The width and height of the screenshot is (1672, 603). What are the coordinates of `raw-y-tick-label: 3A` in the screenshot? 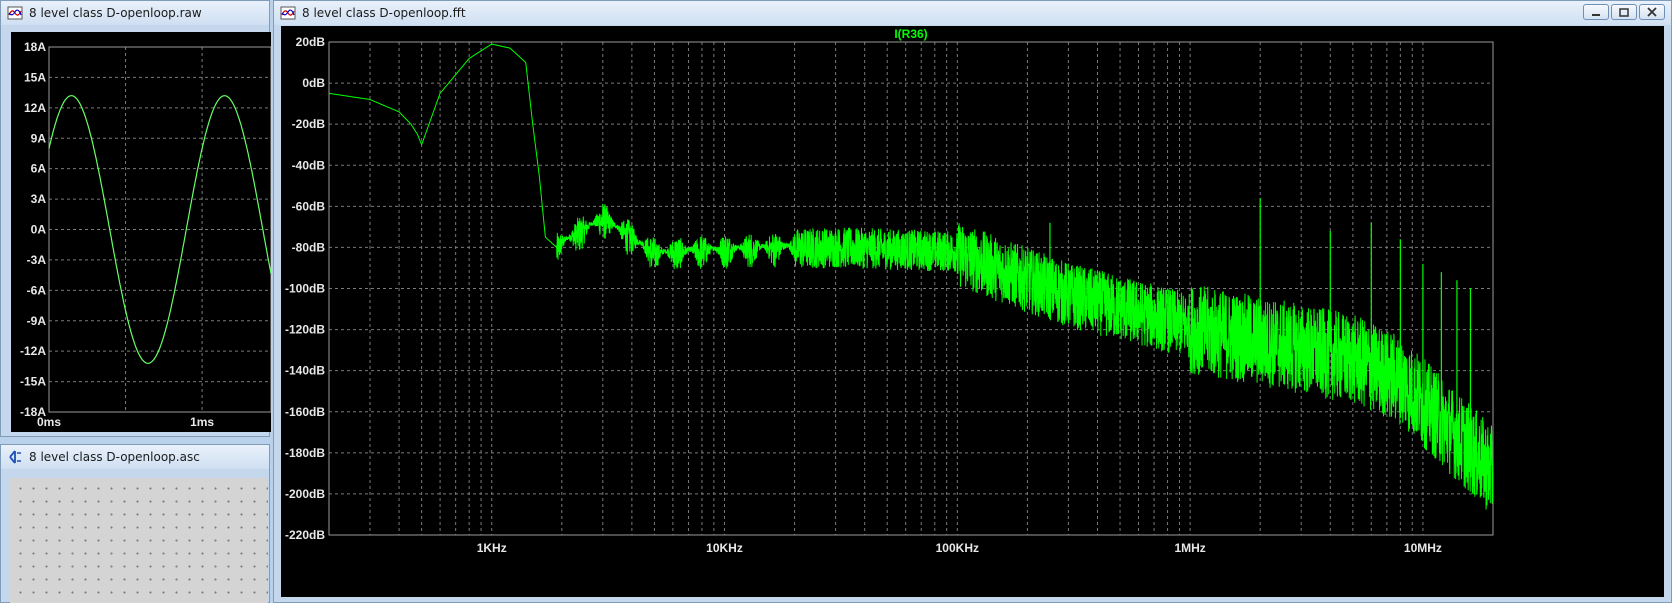 It's located at (39, 199).